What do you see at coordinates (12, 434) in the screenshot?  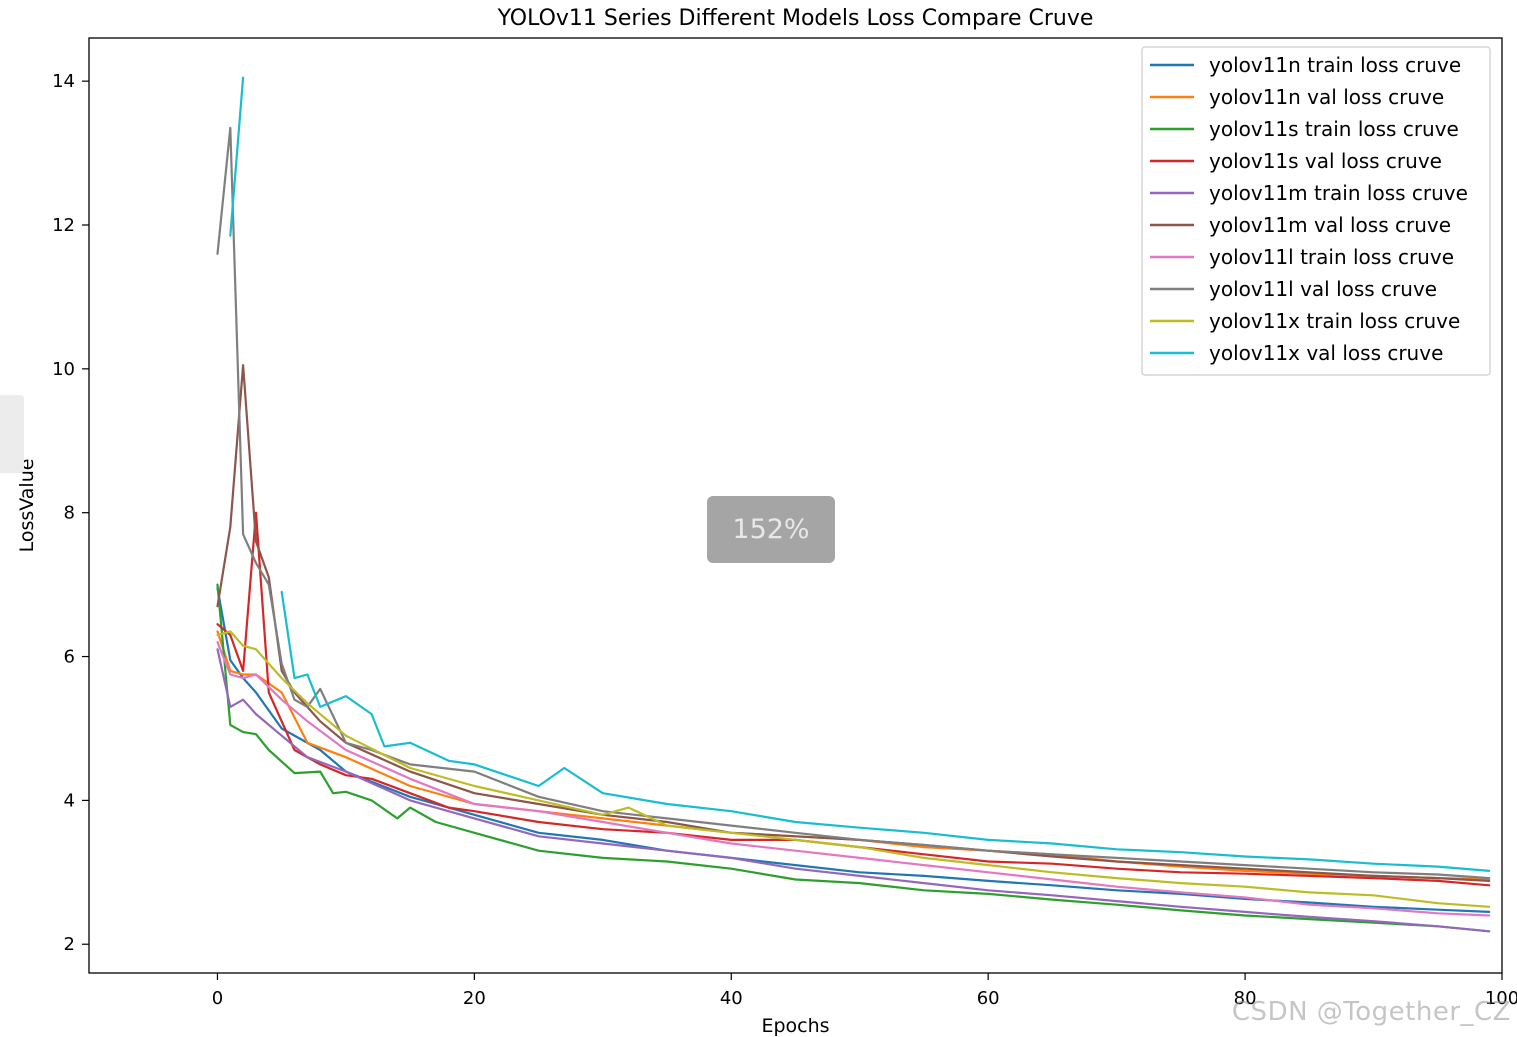 I see `side-panel-handle` at bounding box center [12, 434].